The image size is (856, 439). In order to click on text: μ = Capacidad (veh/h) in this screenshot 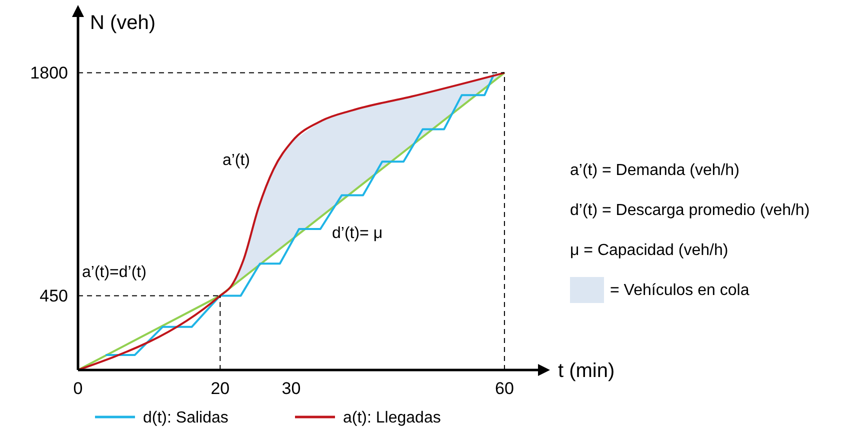, I will do `click(649, 250)`.